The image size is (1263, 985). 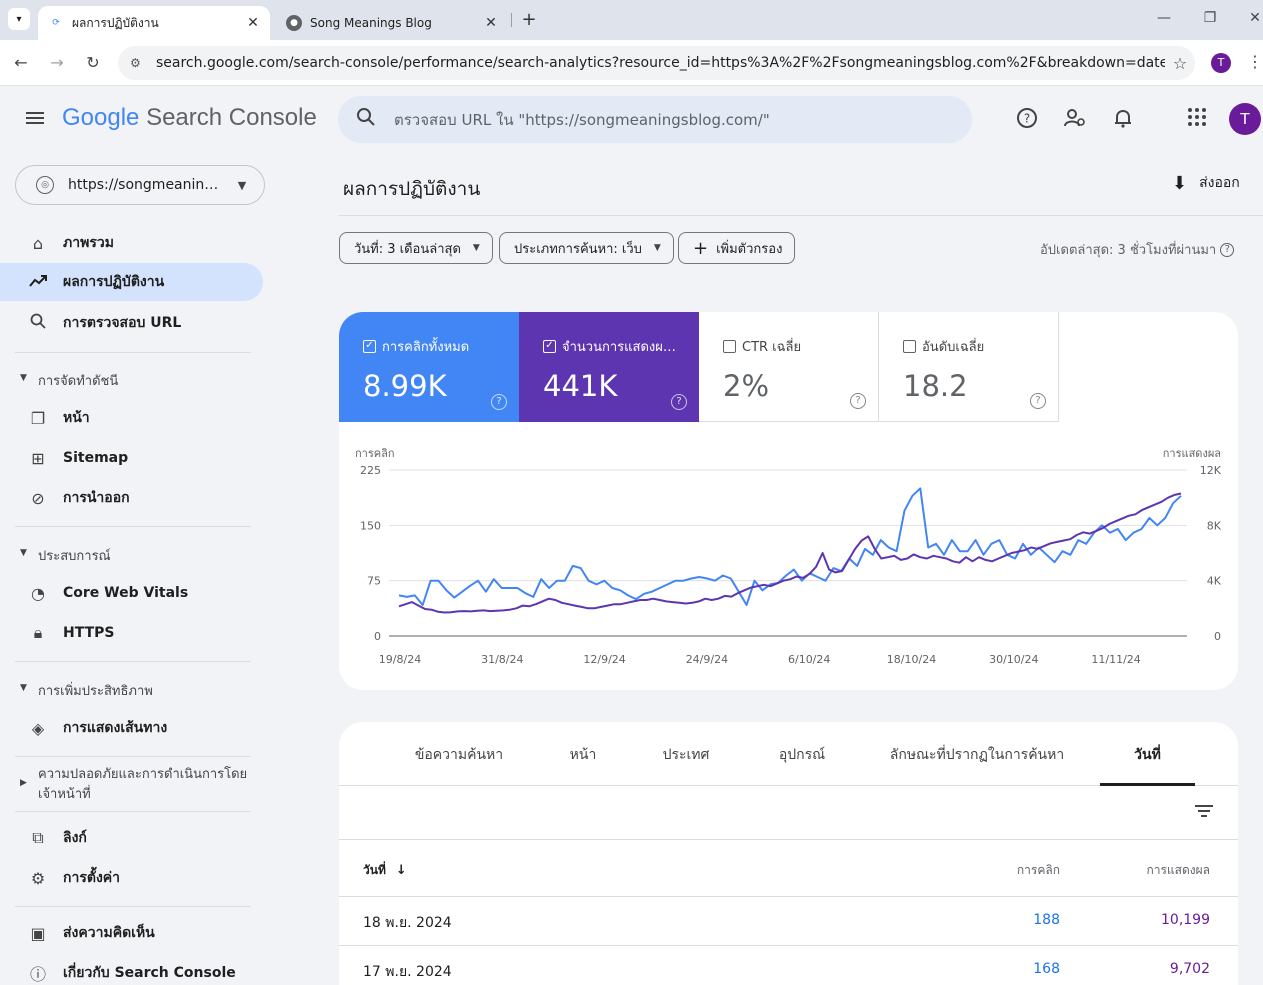 What do you see at coordinates (502, 659) in the screenshot?
I see `x-tick-label: 31/8/24` at bounding box center [502, 659].